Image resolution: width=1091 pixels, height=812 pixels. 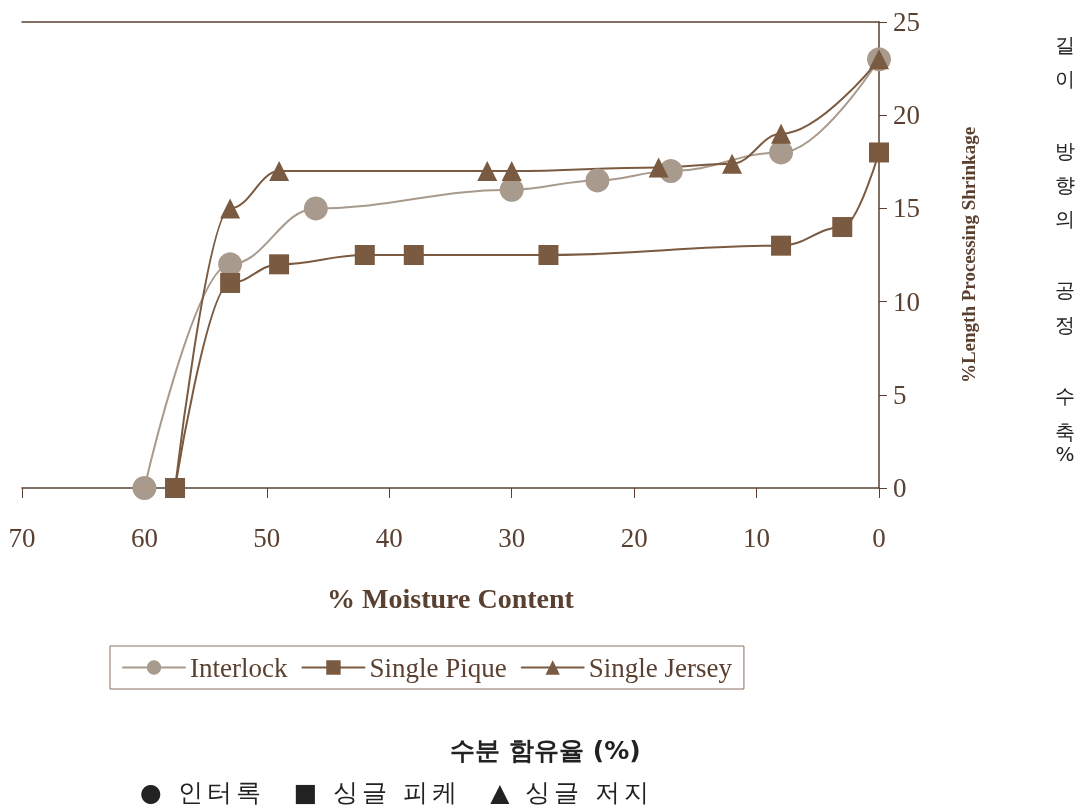 I want to click on x-tick-label: 70, so click(x=22, y=537).